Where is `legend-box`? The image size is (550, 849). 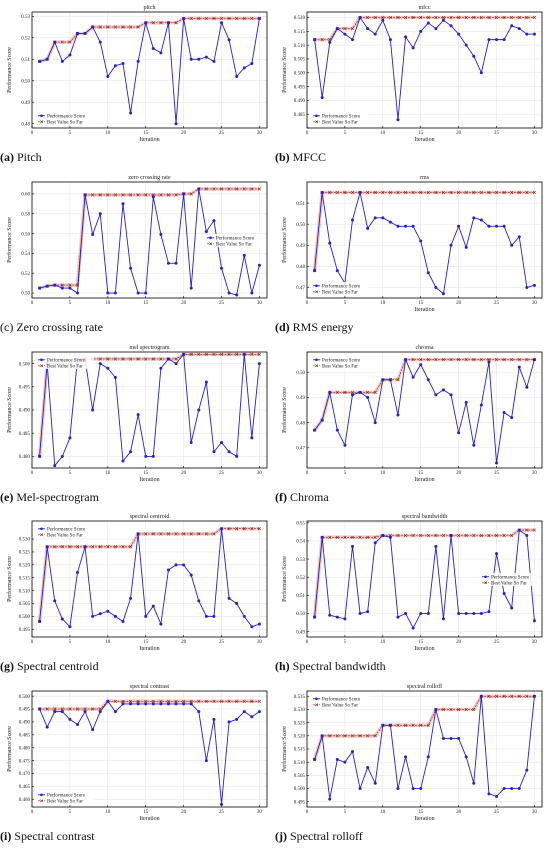
legend-box is located at coordinates (509, 580).